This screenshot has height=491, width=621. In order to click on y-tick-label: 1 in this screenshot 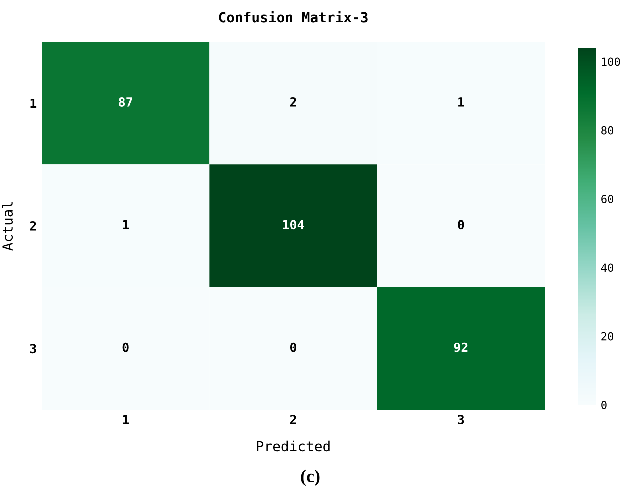, I will do `click(33, 103)`.